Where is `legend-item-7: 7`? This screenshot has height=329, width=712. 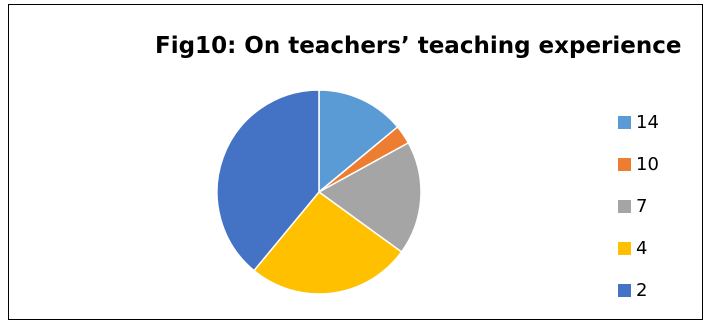 legend-item-7: 7 is located at coordinates (638, 206).